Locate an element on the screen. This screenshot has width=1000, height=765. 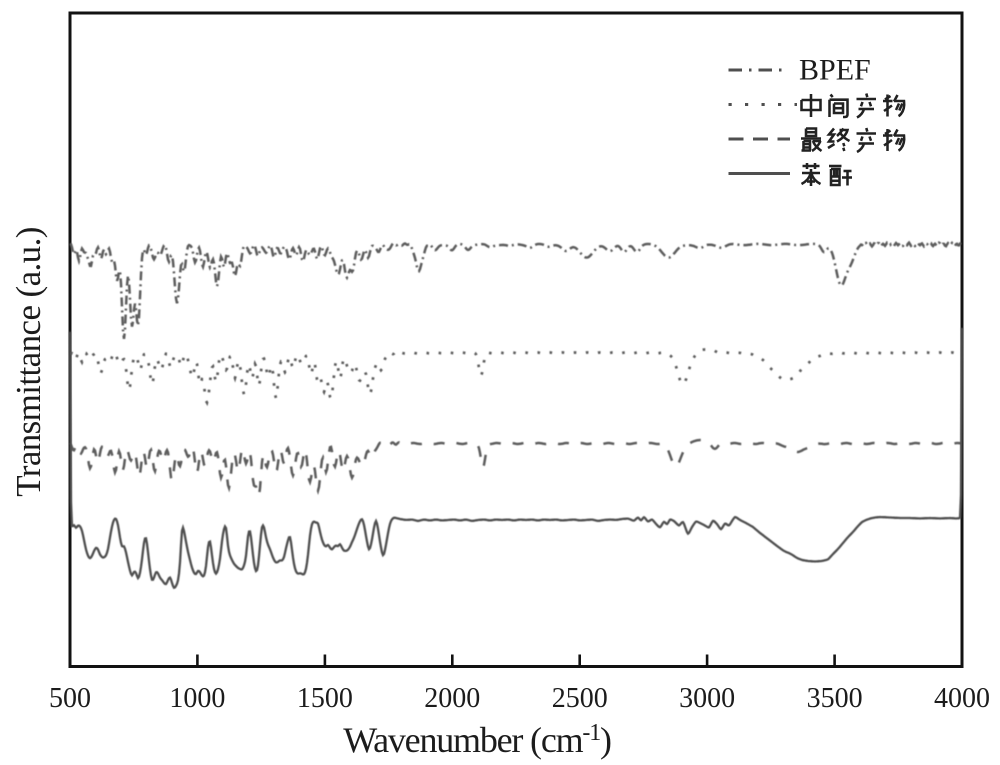
svg-text: Transmittance (a.u.) is located at coordinates (28, 362).